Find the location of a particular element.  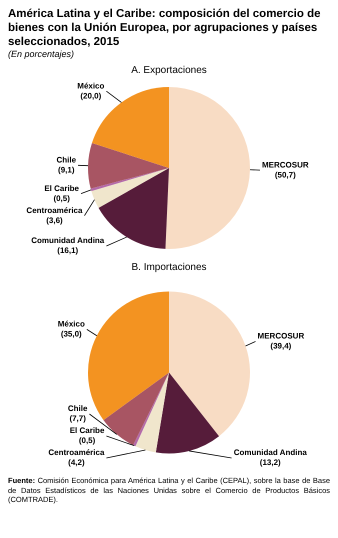

data-label: (4,2) is located at coordinates (76, 463).